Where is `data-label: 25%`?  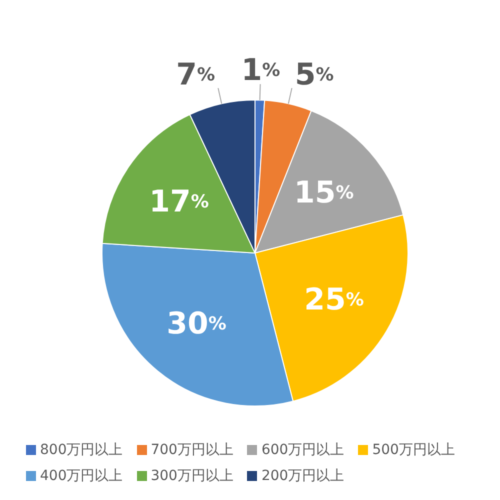 data-label: 25% is located at coordinates (334, 300).